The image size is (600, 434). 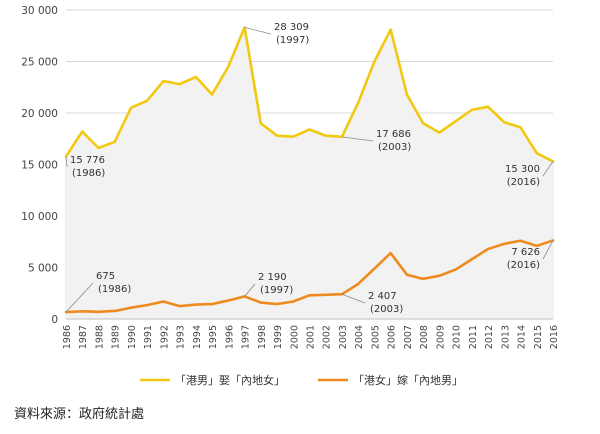 What do you see at coordinates (291, 27) in the screenshot?
I see `annotation-value: 28 309` at bounding box center [291, 27].